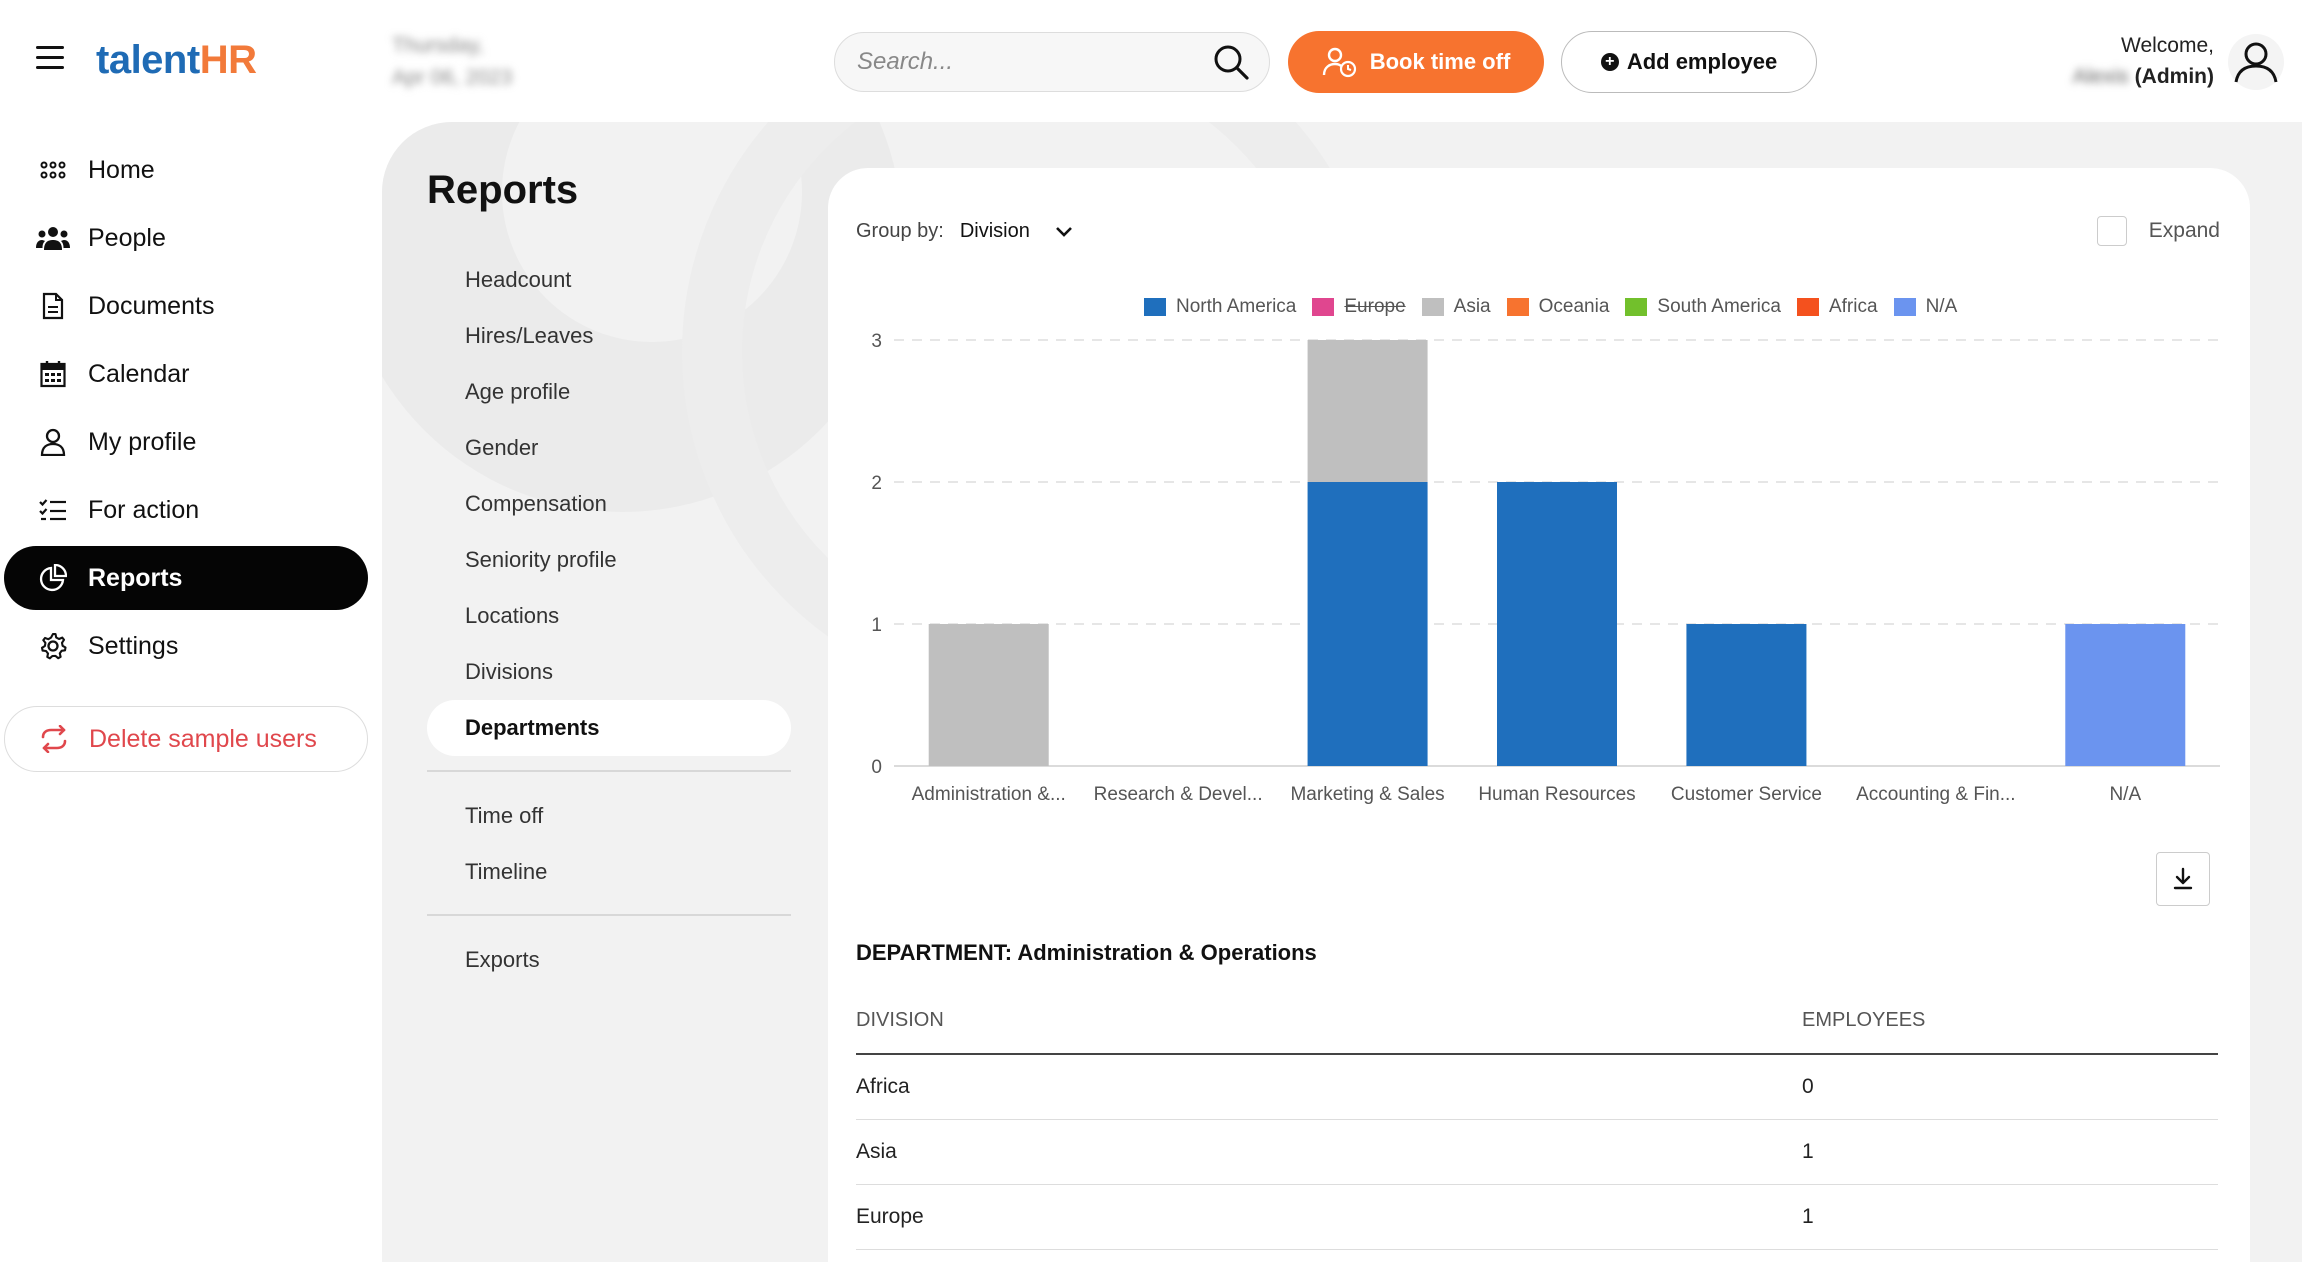 This screenshot has width=2302, height=1262. I want to click on sidebar-item-label: My profile, so click(142, 441).